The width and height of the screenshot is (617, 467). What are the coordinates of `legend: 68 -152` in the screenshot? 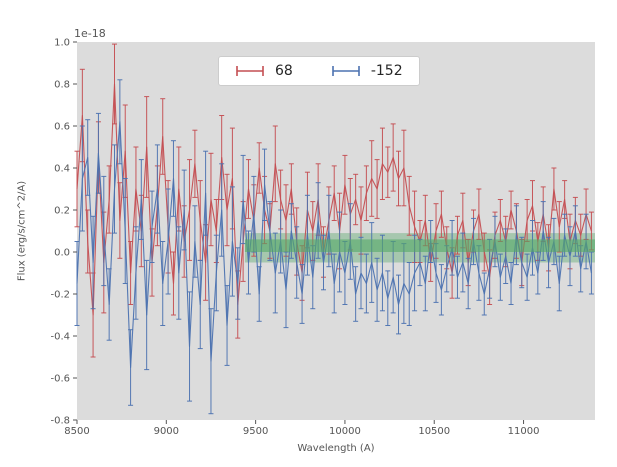 It's located at (319, 71).